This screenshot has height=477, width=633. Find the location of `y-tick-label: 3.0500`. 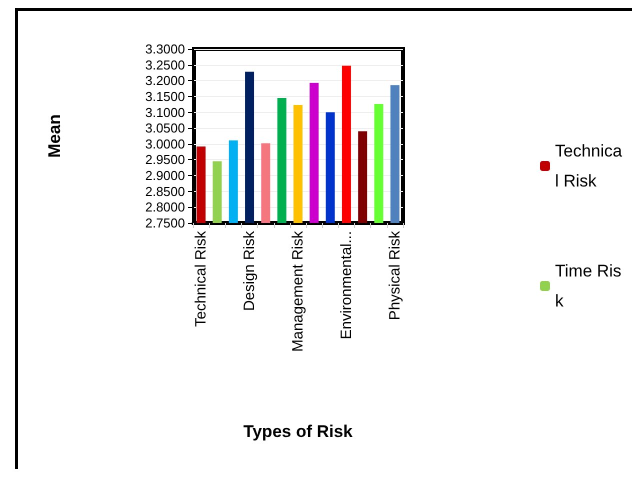

y-tick-label: 3.0500 is located at coordinates (165, 128).